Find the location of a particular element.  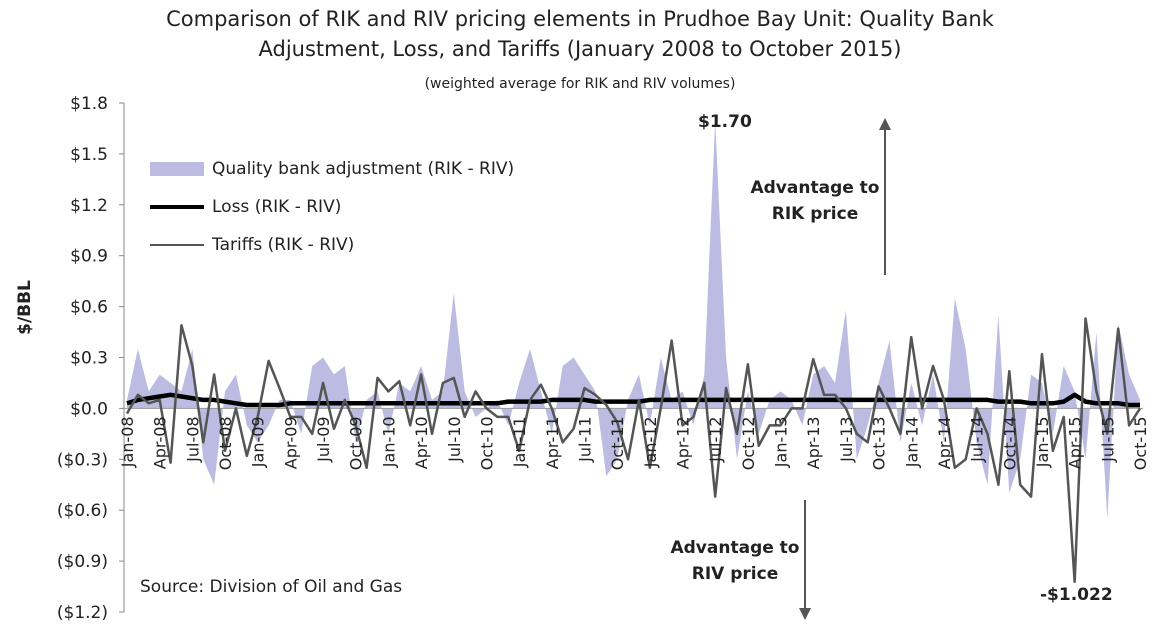

x-tick-label: Jan-09 is located at coordinates (258, 442).